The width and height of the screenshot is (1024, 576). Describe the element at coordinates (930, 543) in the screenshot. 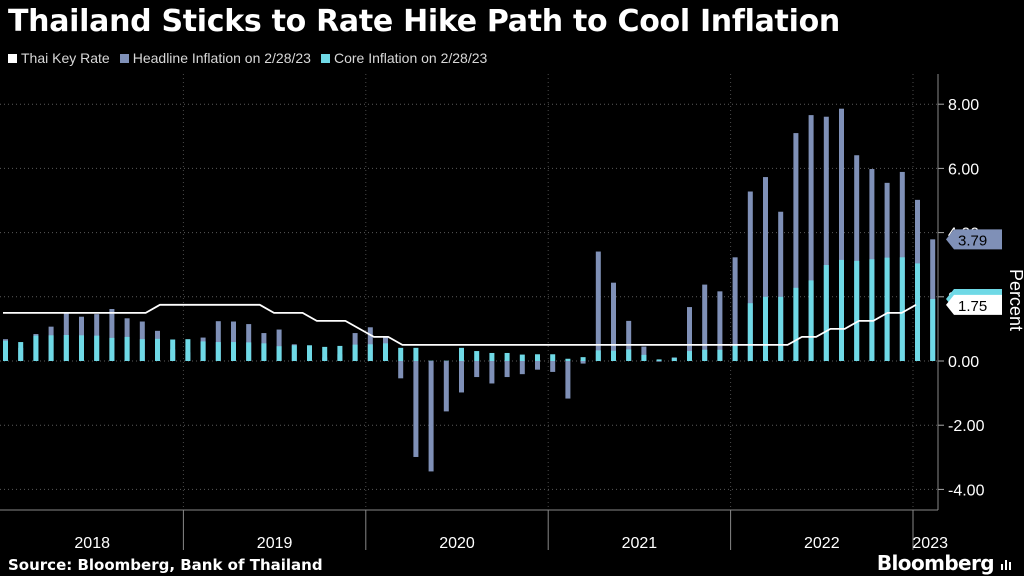

I see `x-tick-label: 2023` at that location.